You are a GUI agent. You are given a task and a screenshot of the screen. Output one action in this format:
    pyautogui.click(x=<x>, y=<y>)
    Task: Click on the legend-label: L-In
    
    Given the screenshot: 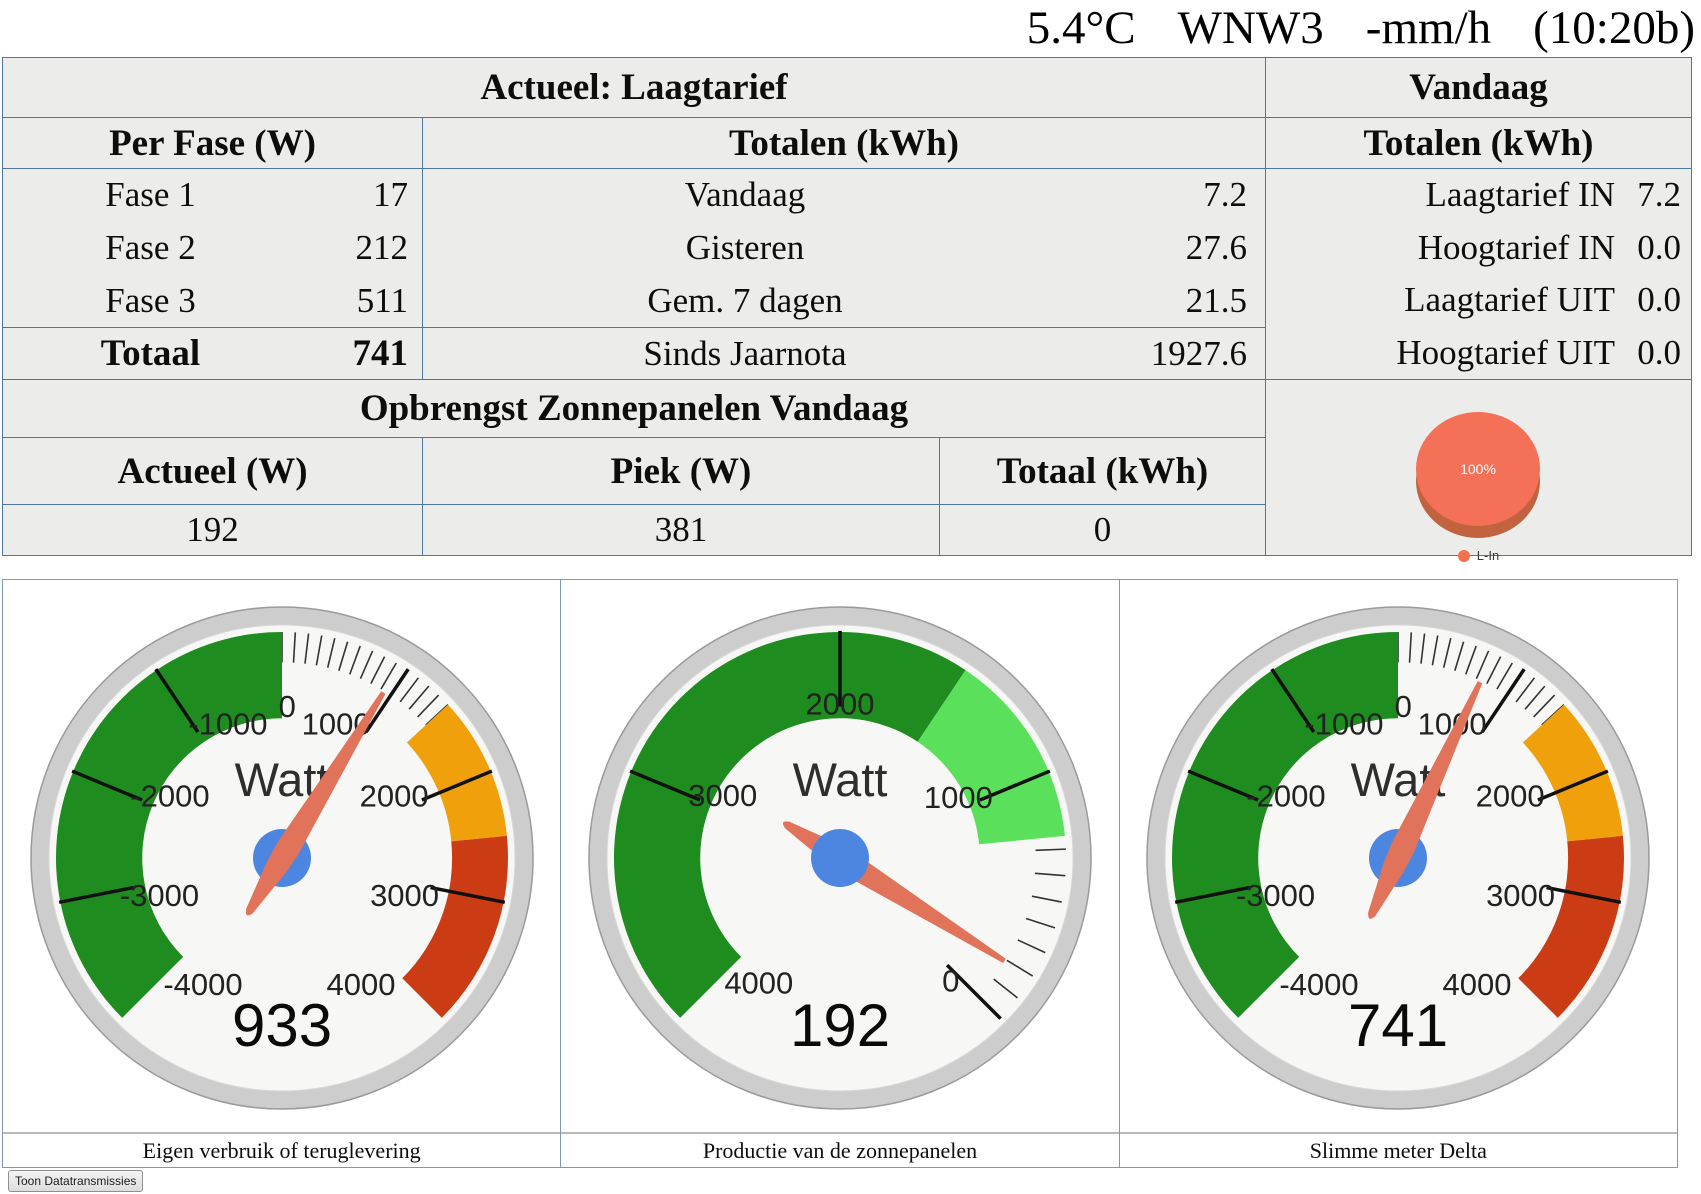 What is the action you would take?
    pyautogui.click(x=1488, y=555)
    